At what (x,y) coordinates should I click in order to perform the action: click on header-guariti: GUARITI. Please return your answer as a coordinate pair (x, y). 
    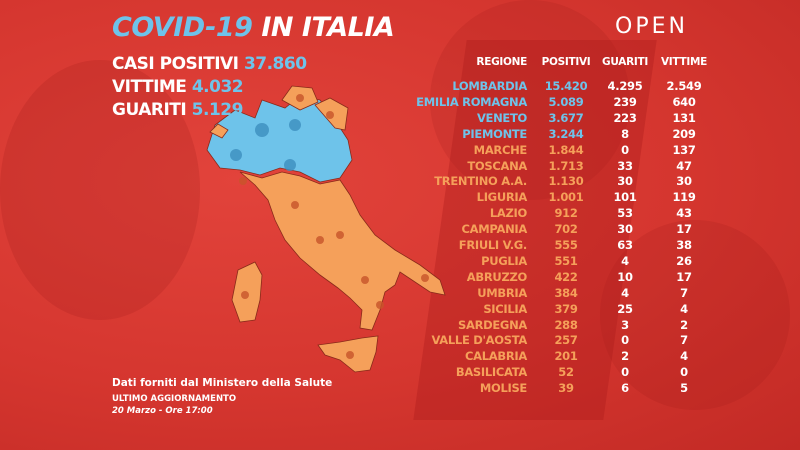
    Looking at the image, I should click on (625, 62).